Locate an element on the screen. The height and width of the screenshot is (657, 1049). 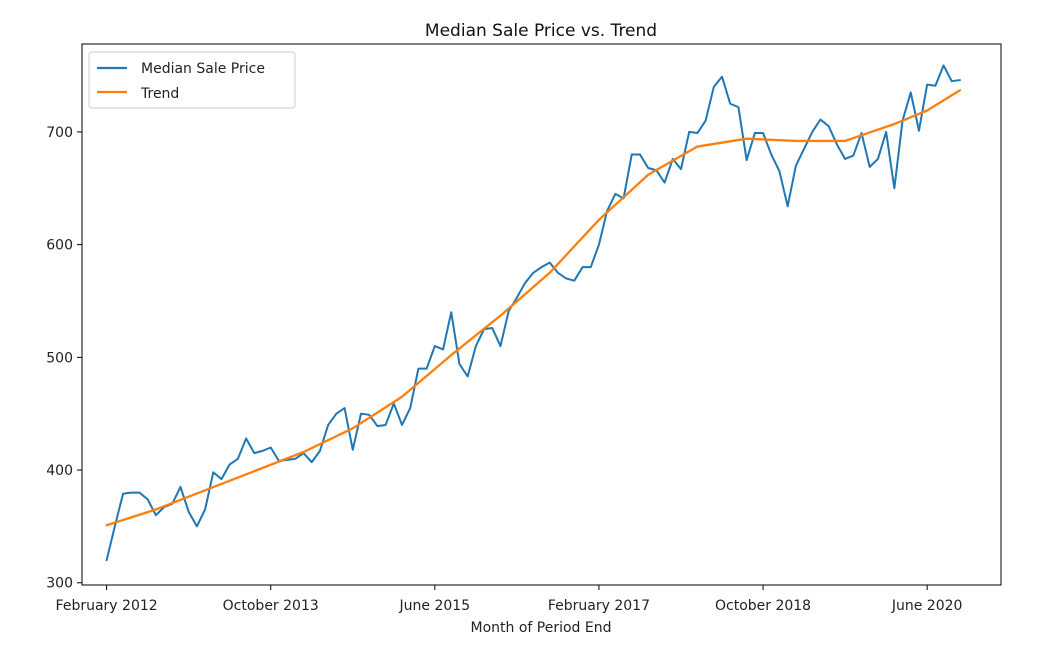
x-axis-label: Month of Period End is located at coordinates (541, 628).